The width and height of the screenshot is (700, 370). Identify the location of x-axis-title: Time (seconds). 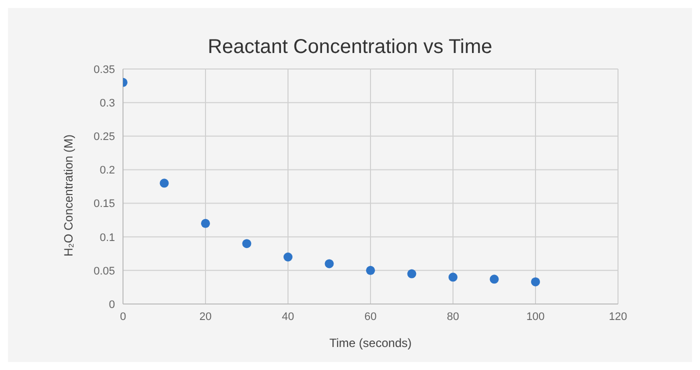
(370, 343).